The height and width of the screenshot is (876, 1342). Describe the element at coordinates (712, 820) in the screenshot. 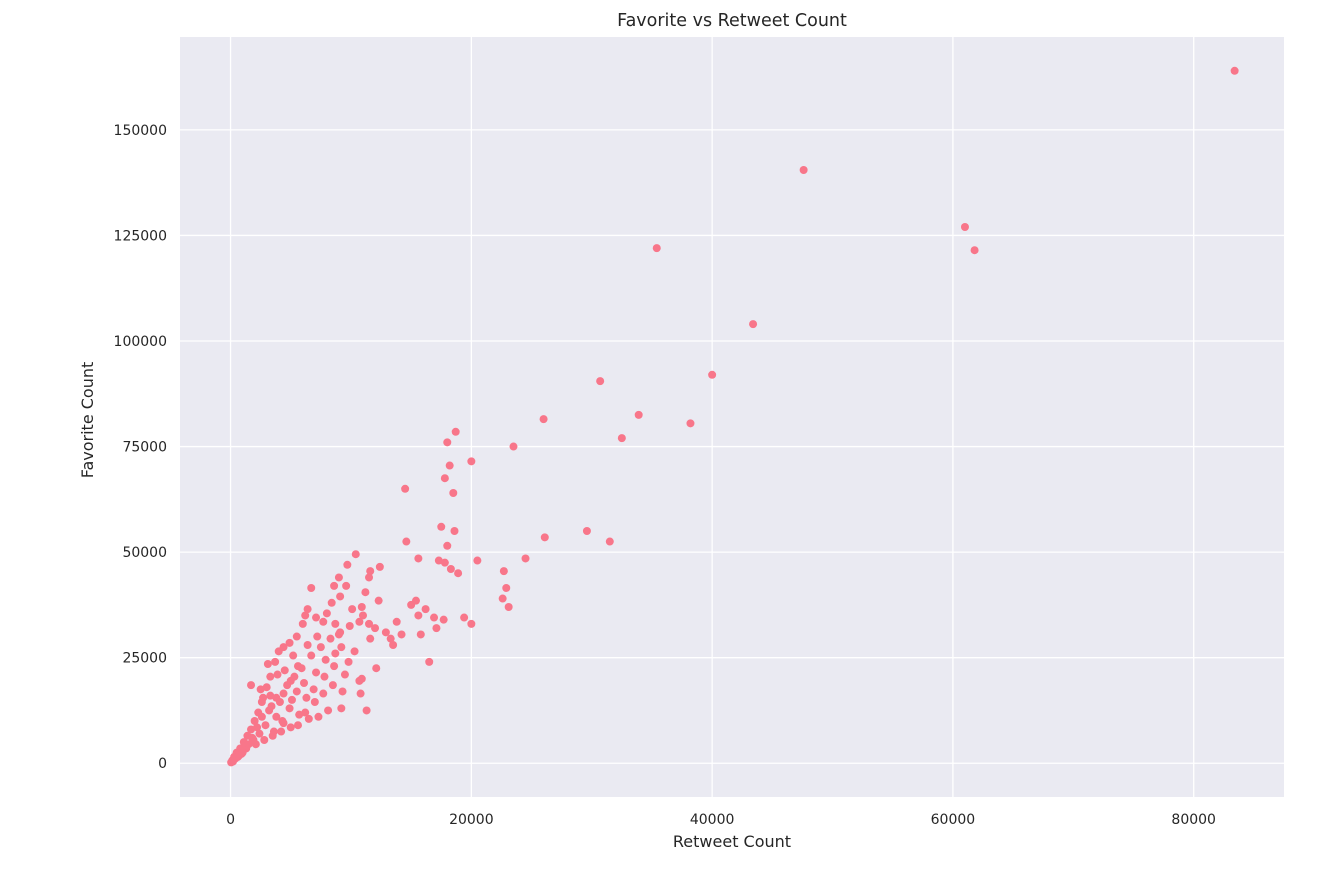

I see `x-tick-label: 40000` at that location.